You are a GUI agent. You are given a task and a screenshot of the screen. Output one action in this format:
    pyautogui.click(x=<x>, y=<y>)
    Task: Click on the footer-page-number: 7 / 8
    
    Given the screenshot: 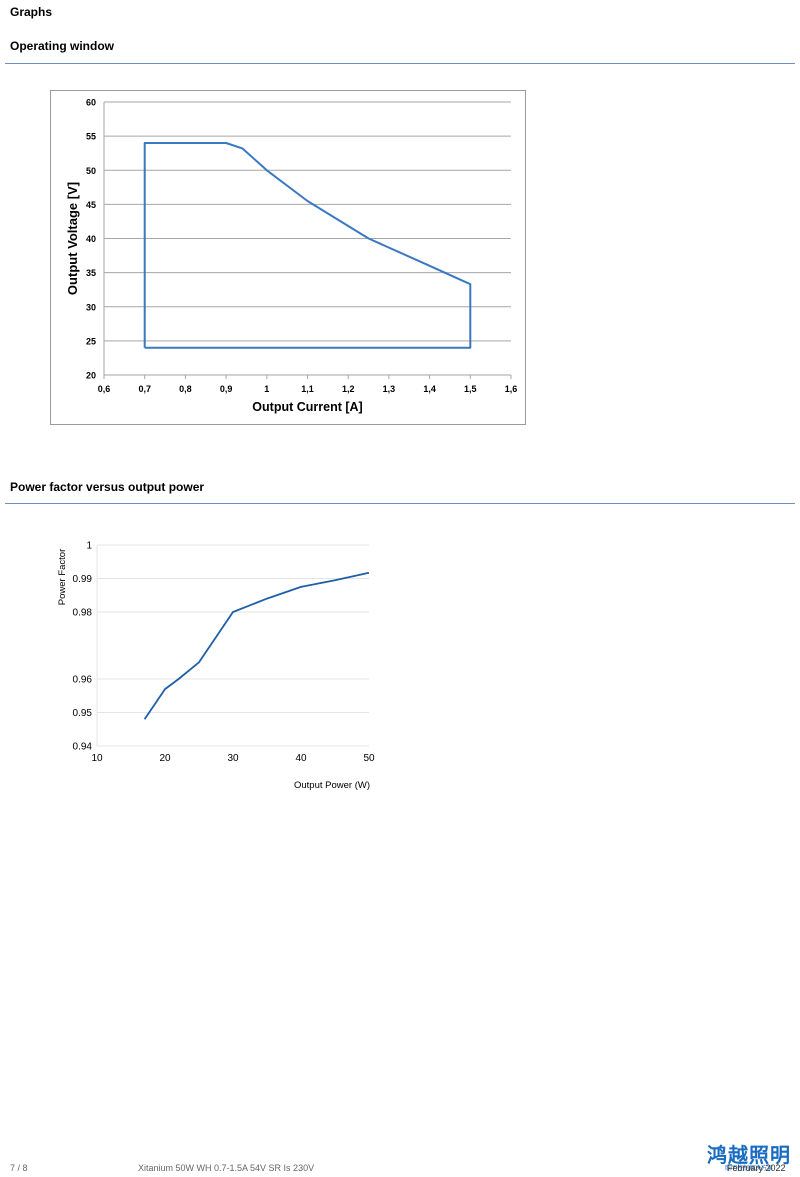 What is the action you would take?
    pyautogui.click(x=19, y=1168)
    